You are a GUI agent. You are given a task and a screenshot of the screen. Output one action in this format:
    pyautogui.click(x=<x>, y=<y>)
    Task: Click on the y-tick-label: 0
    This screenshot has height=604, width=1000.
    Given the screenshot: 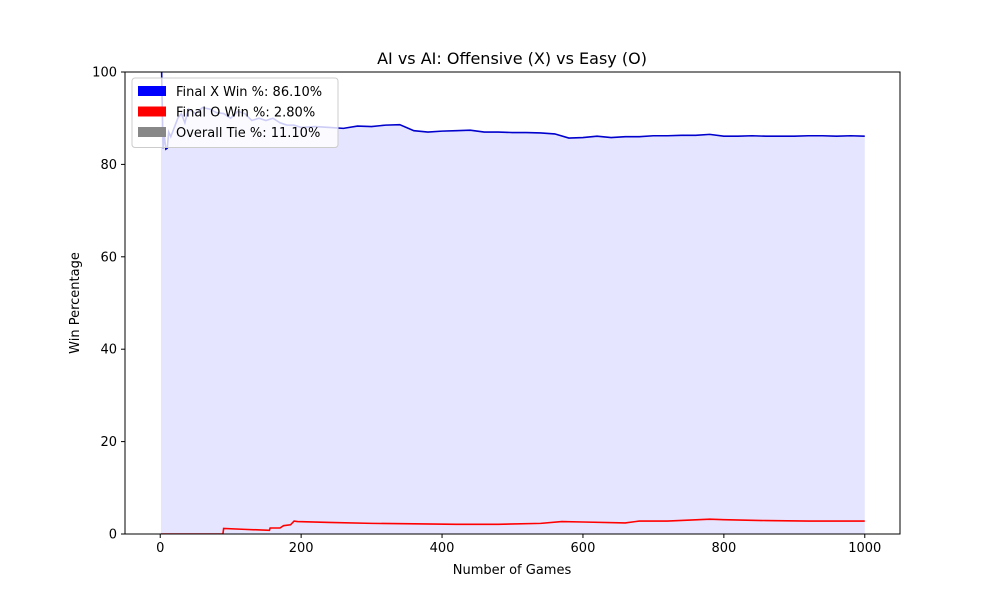 What is the action you would take?
    pyautogui.click(x=113, y=535)
    